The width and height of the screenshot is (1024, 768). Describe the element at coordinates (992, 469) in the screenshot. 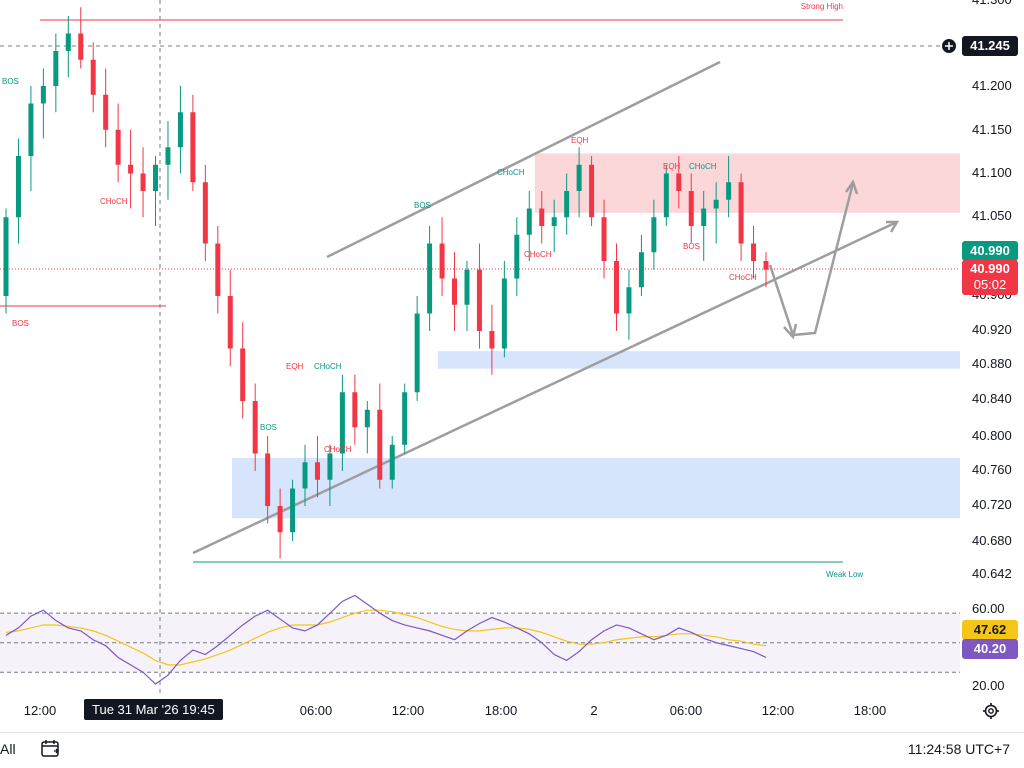

I see `price-tick-label: 40.760` at that location.